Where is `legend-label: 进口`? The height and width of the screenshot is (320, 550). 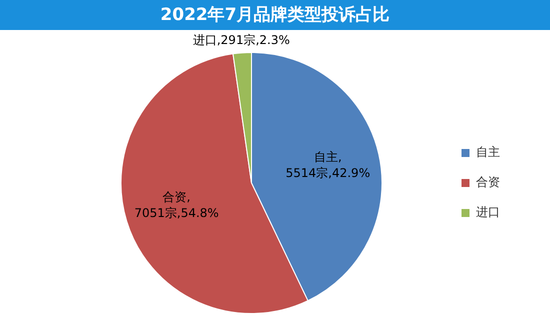
legend-label: 进口 is located at coordinates (488, 212).